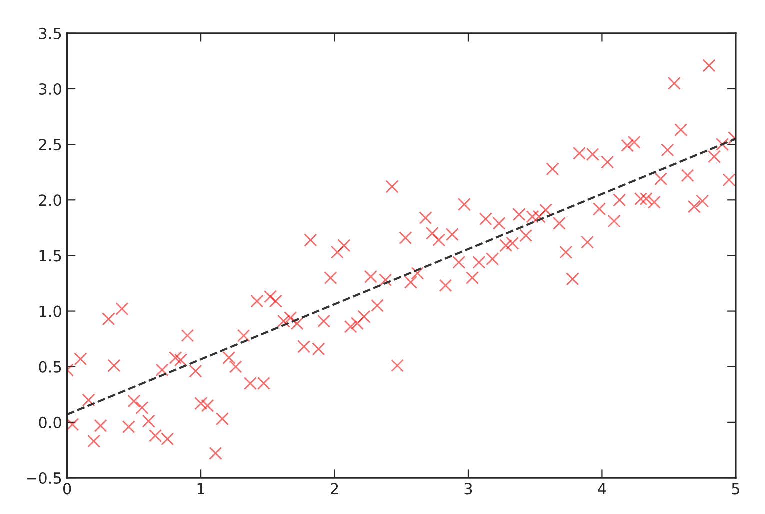 The image size is (765, 514). Describe the element at coordinates (334, 488) in the screenshot. I see `x-tick-label: 2` at that location.